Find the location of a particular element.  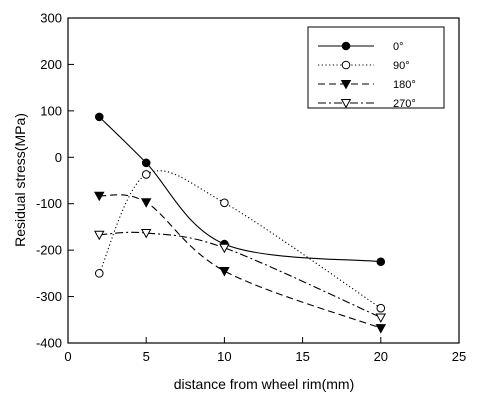

legend-label: 270° is located at coordinates (404, 104).